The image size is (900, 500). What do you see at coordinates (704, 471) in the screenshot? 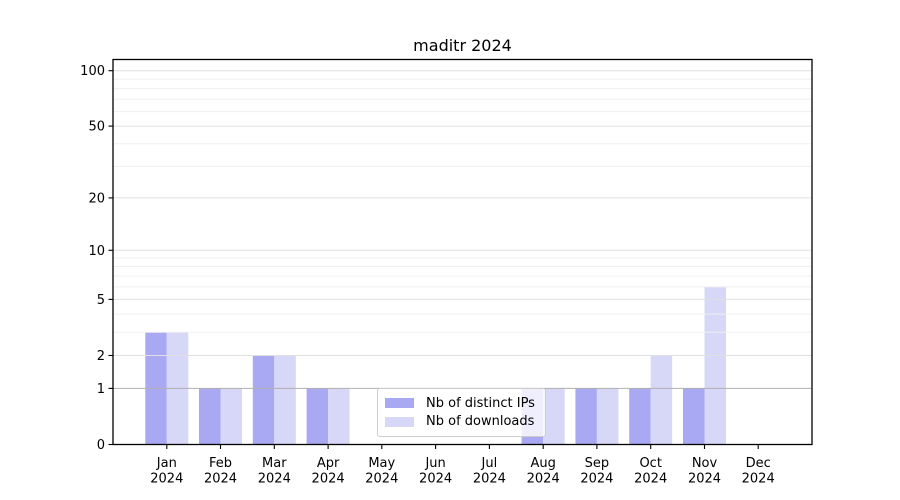
I see `x-tick-label-nov: Nov 2024` at bounding box center [704, 471].